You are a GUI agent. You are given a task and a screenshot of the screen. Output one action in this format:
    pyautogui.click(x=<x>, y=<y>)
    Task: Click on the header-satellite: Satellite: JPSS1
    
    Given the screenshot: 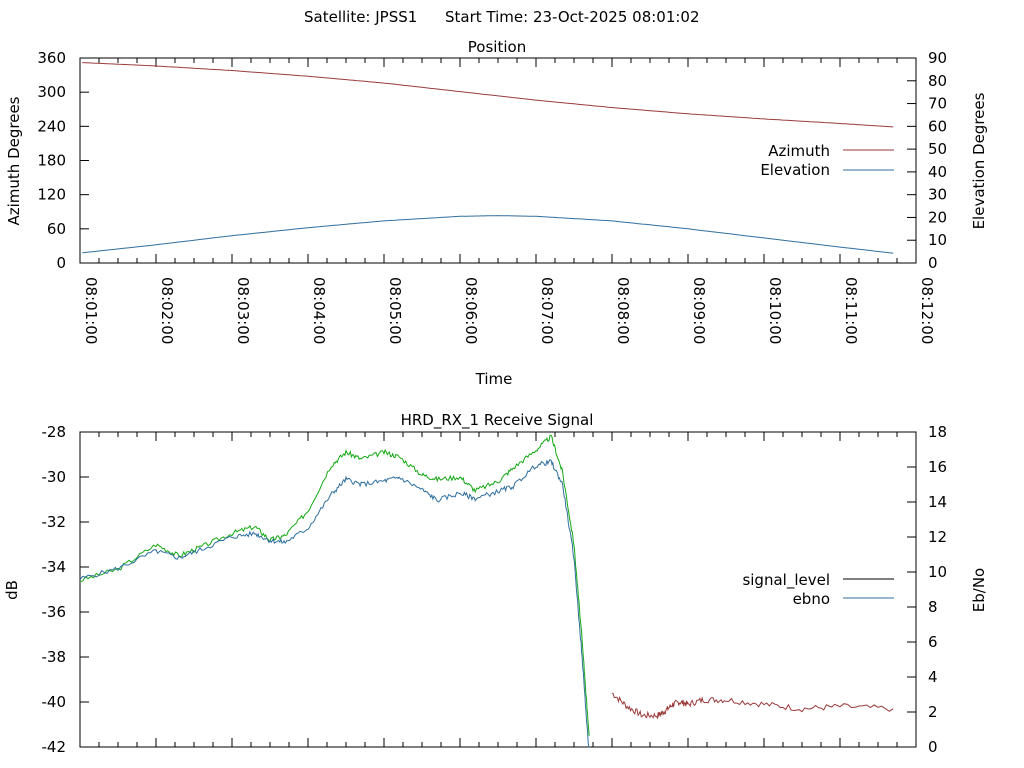 What is the action you would take?
    pyautogui.click(x=360, y=17)
    